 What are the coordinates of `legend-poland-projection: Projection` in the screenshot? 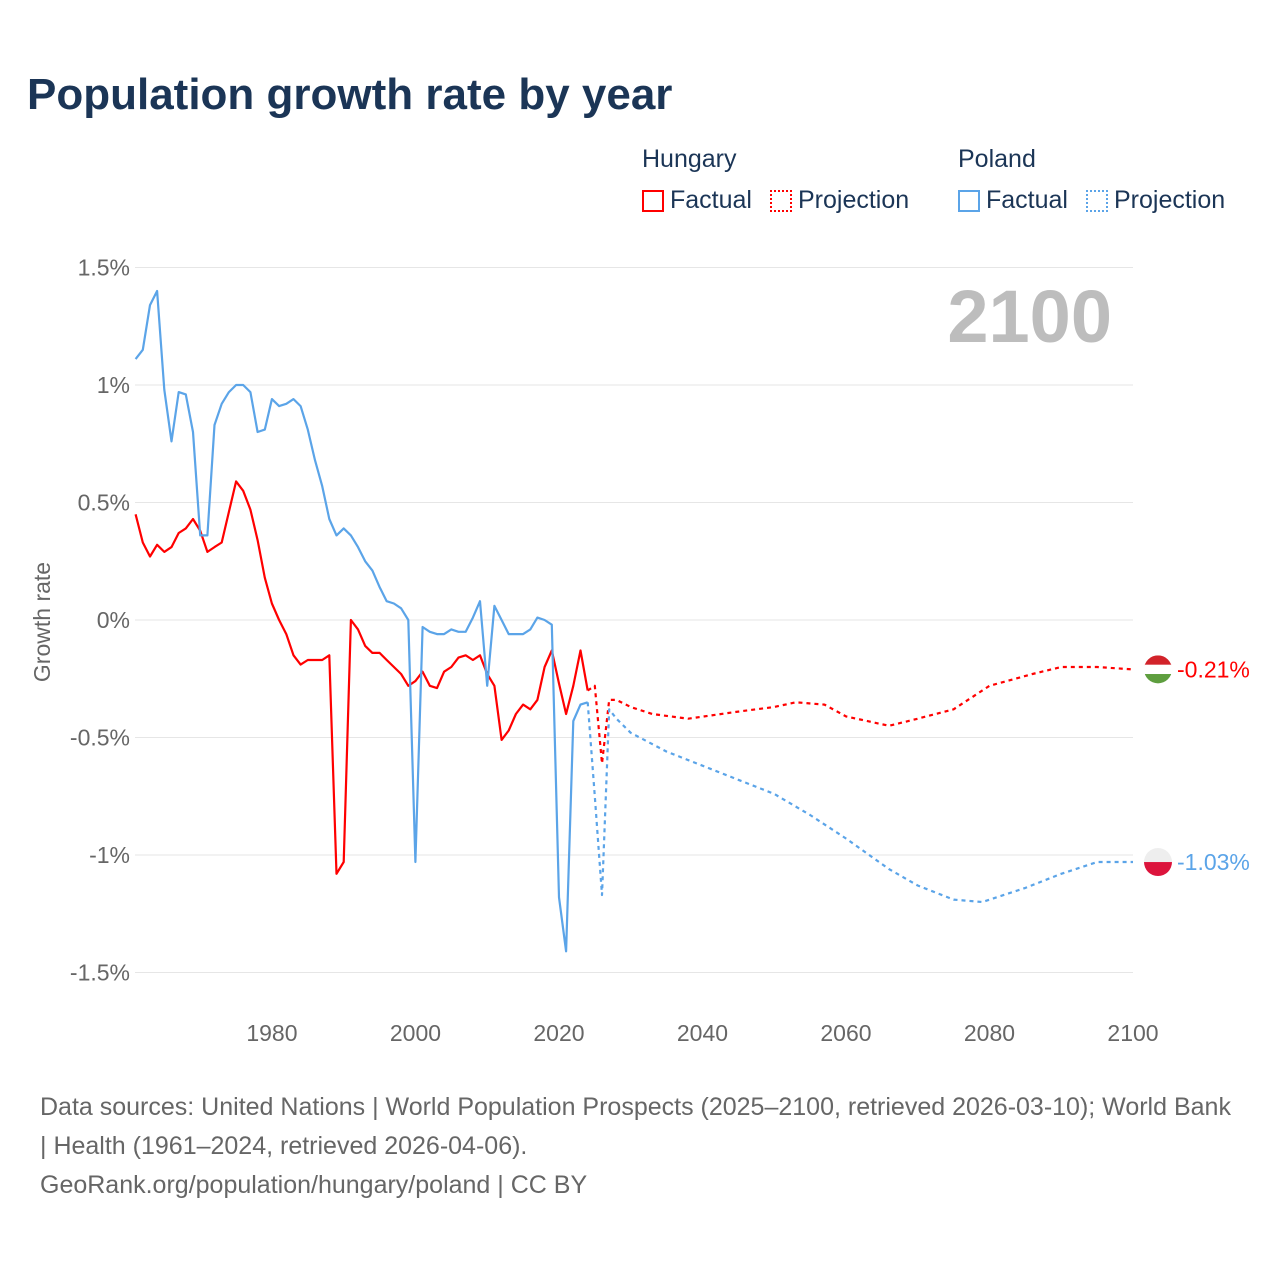 It's located at (1155, 200).